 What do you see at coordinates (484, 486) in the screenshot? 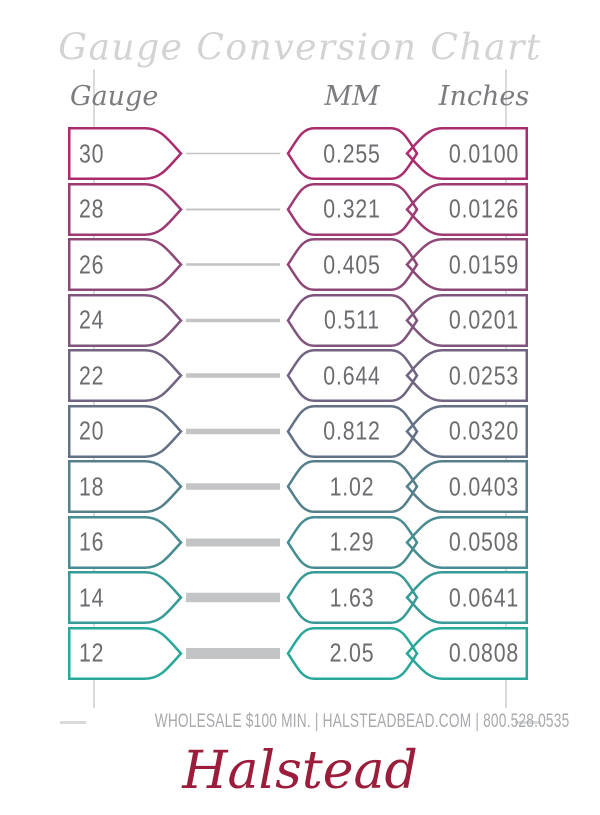
I see `inches-value: 0.0403` at bounding box center [484, 486].